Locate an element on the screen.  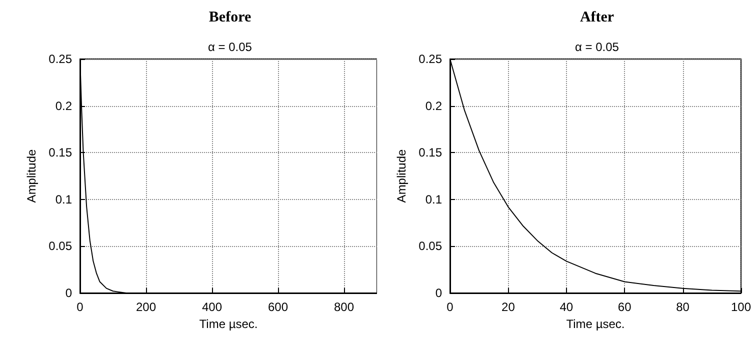
x-tick-label: 40 is located at coordinates (567, 307).